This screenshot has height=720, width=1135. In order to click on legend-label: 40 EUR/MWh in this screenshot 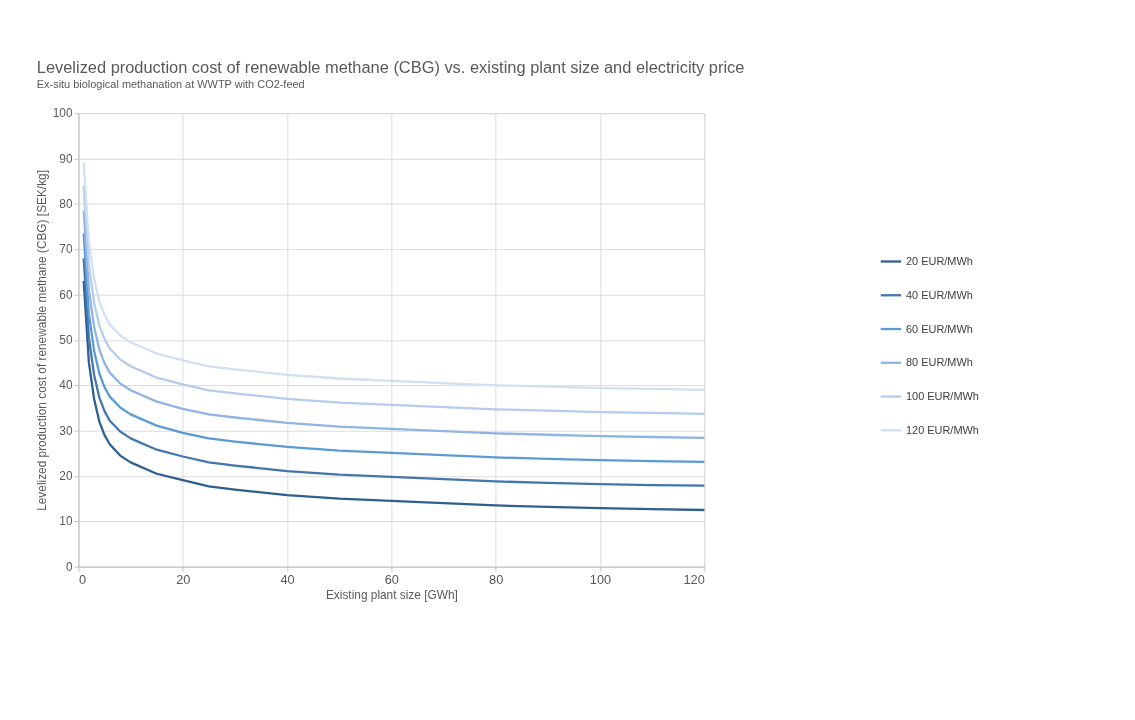, I will do `click(939, 294)`.